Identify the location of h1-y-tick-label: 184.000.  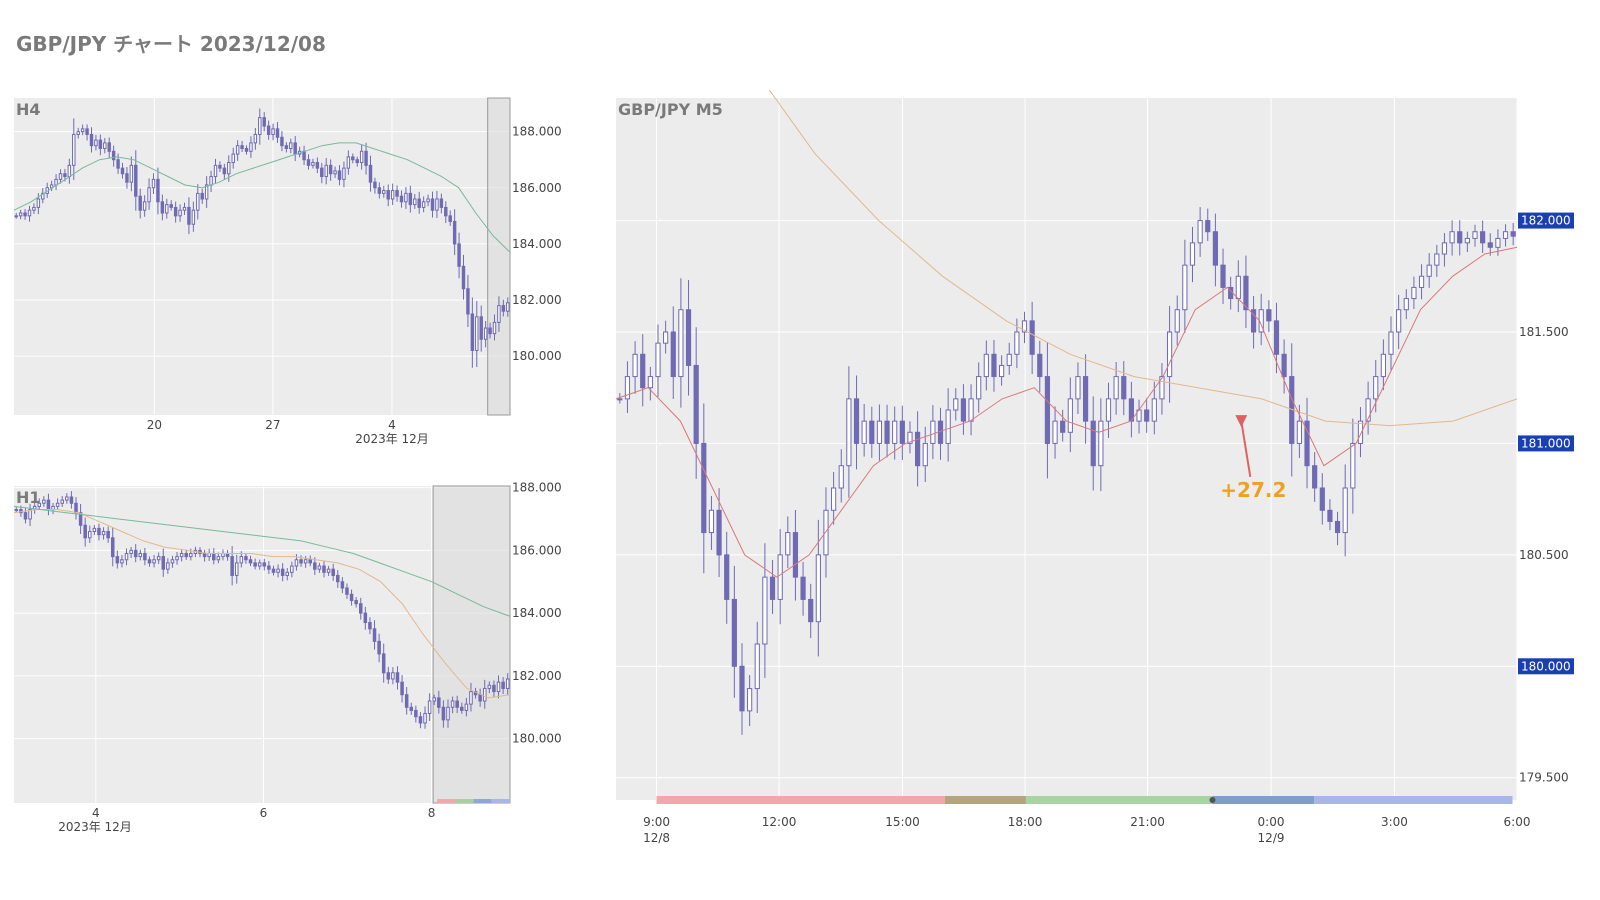
(537, 613).